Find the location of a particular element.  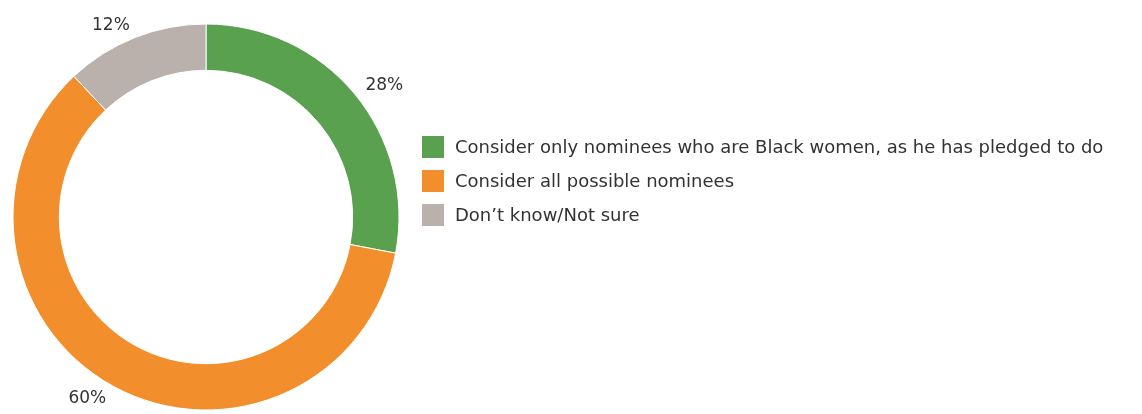

data-label: 60% is located at coordinates (87, 397).